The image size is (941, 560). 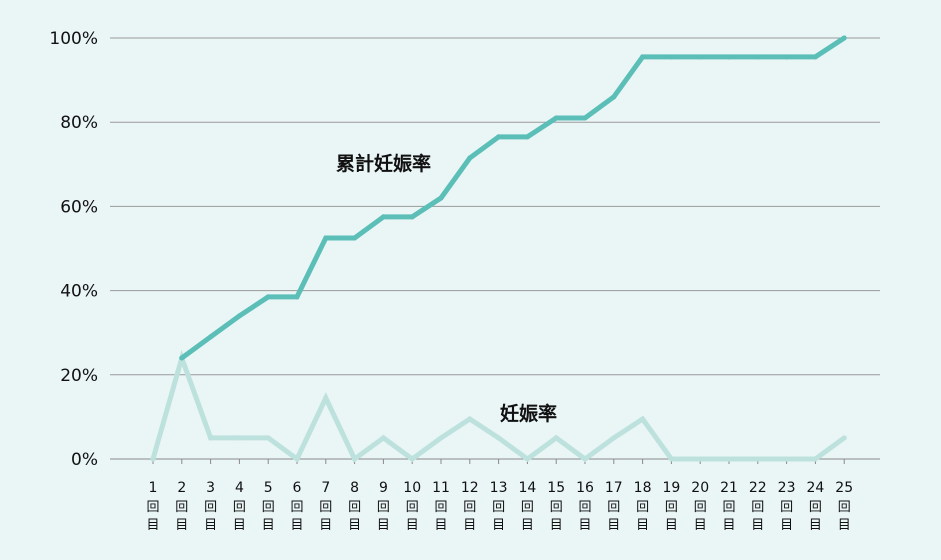 I want to click on x-tick-label: 14 回目, so click(x=527, y=506).